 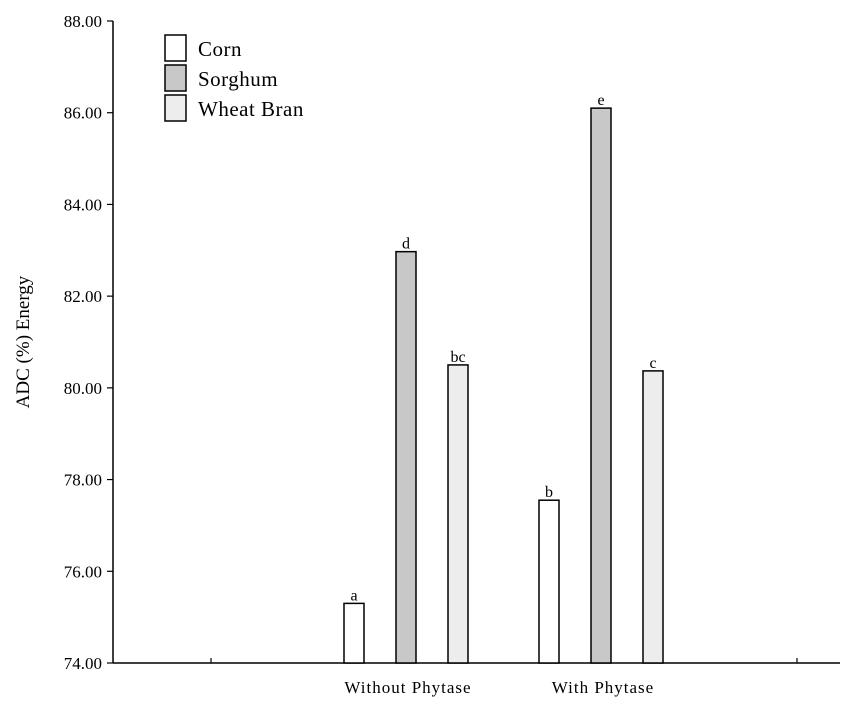 I want to click on bar-significance-label: b, so click(x=549, y=492).